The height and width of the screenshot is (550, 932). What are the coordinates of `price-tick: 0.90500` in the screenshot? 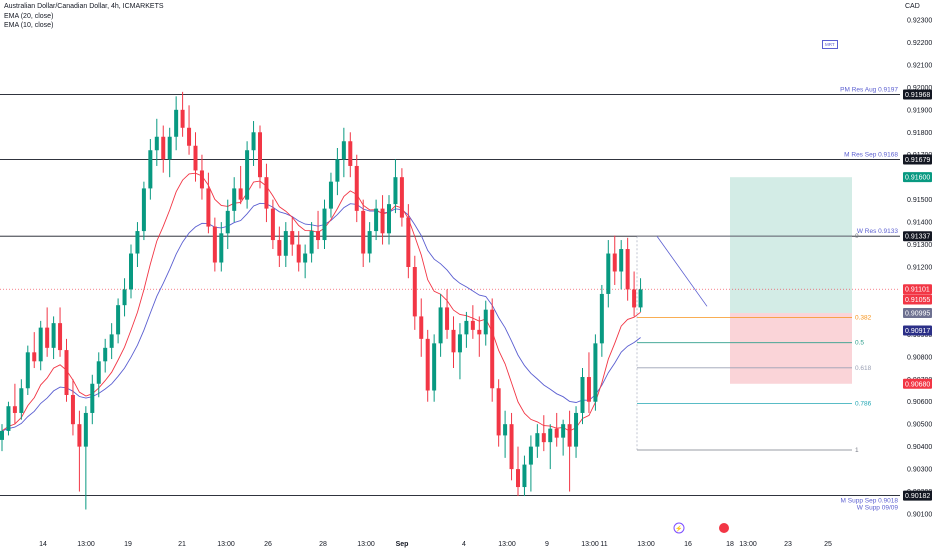 It's located at (919, 425).